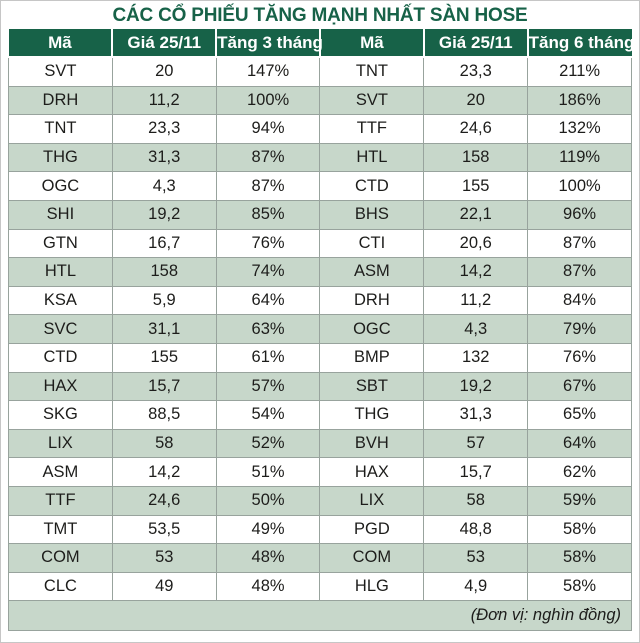 Image resolution: width=640 pixels, height=643 pixels. I want to click on change-pct-cell: 85%, so click(268, 214).